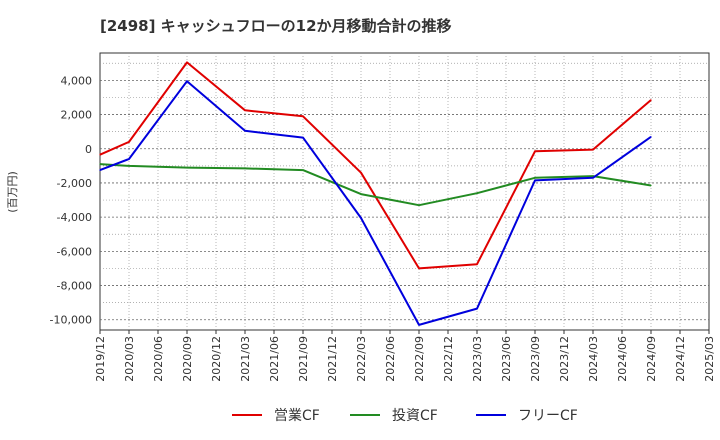 The height and width of the screenshot is (440, 720). I want to click on x-tick-label: 2020/03, so click(129, 359).